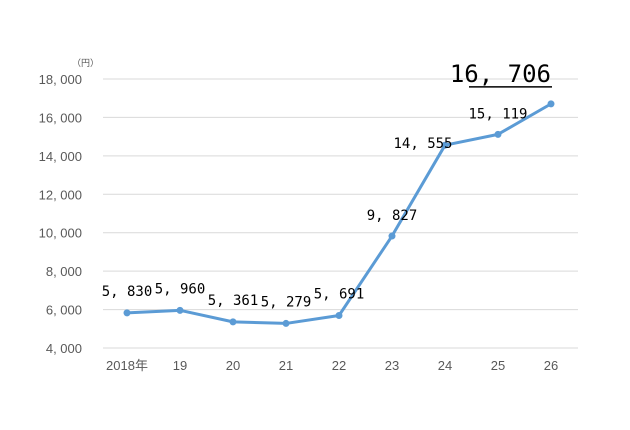 Image resolution: width=630 pixels, height=430 pixels. I want to click on y-axis-unit-label: （円）, so click(85, 63).